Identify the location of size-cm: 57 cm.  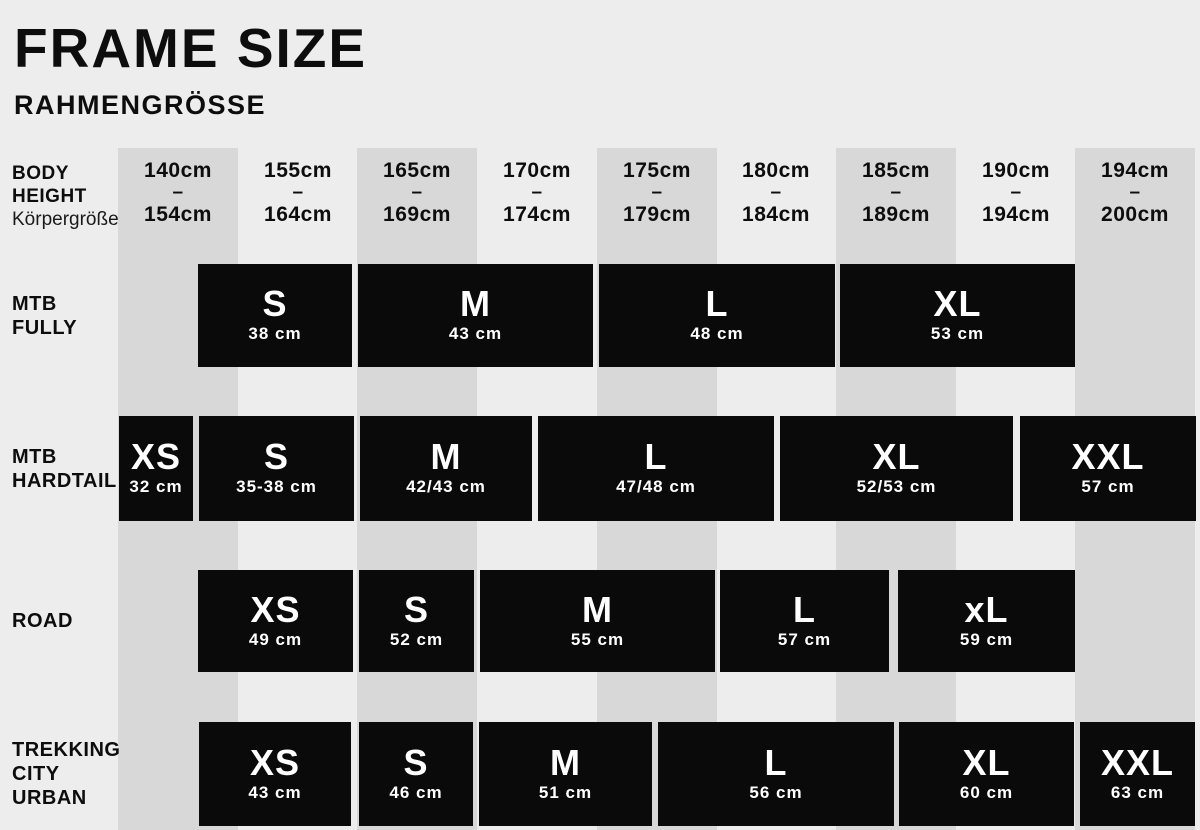
(1108, 486).